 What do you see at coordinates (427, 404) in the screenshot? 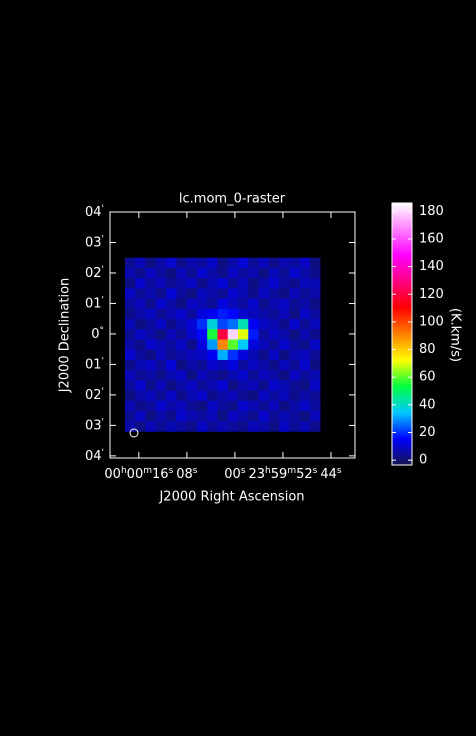
I see `colorbar-tick-label: 40` at bounding box center [427, 404].